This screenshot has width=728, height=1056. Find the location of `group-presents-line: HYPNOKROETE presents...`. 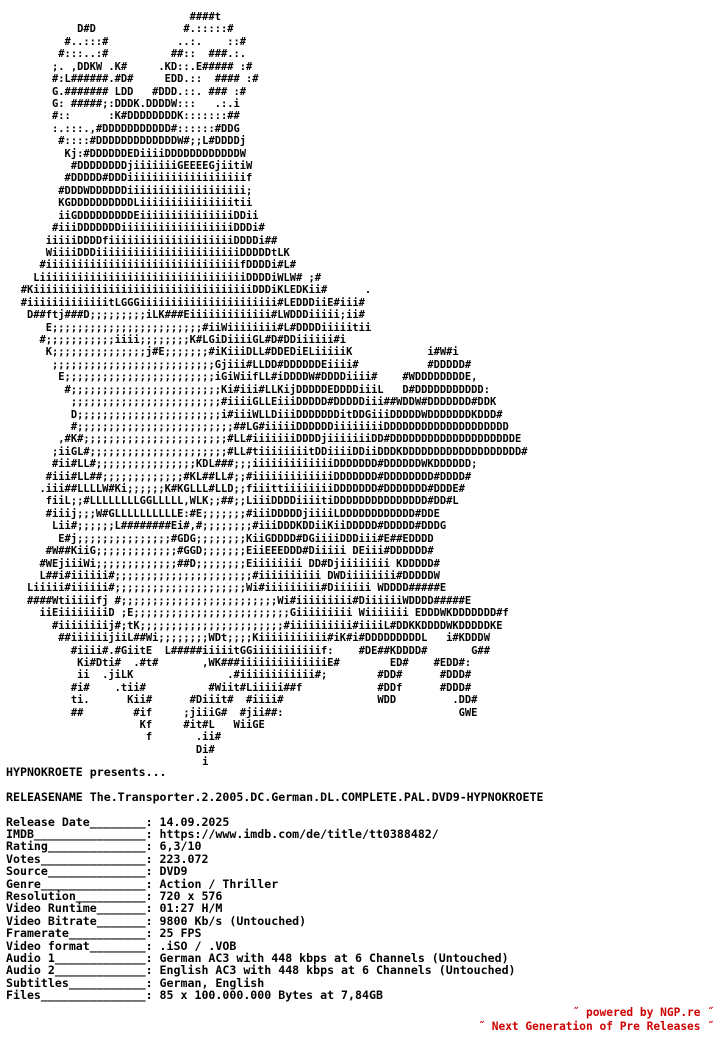

group-presents-line: HYPNOKROETE presents... is located at coordinates (86, 772).